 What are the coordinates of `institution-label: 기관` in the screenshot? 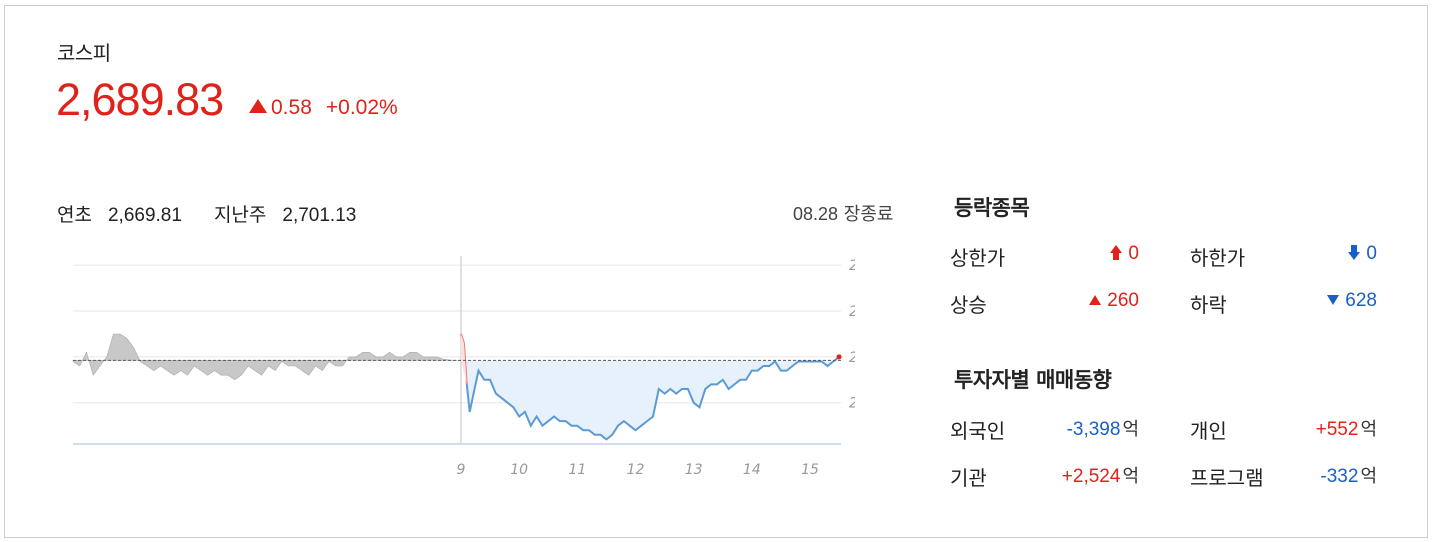 It's located at (968, 478).